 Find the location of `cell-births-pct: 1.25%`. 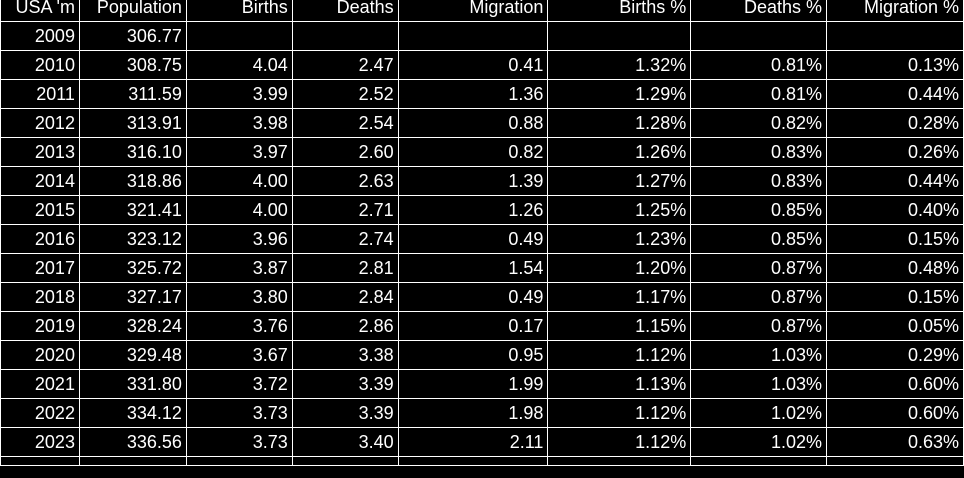

cell-births-pct: 1.25% is located at coordinates (619, 210).